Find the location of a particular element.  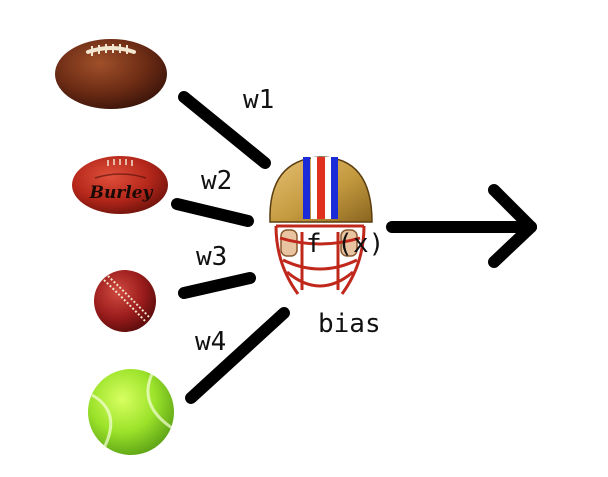

weight-label-w4: w4 is located at coordinates (210, 342).